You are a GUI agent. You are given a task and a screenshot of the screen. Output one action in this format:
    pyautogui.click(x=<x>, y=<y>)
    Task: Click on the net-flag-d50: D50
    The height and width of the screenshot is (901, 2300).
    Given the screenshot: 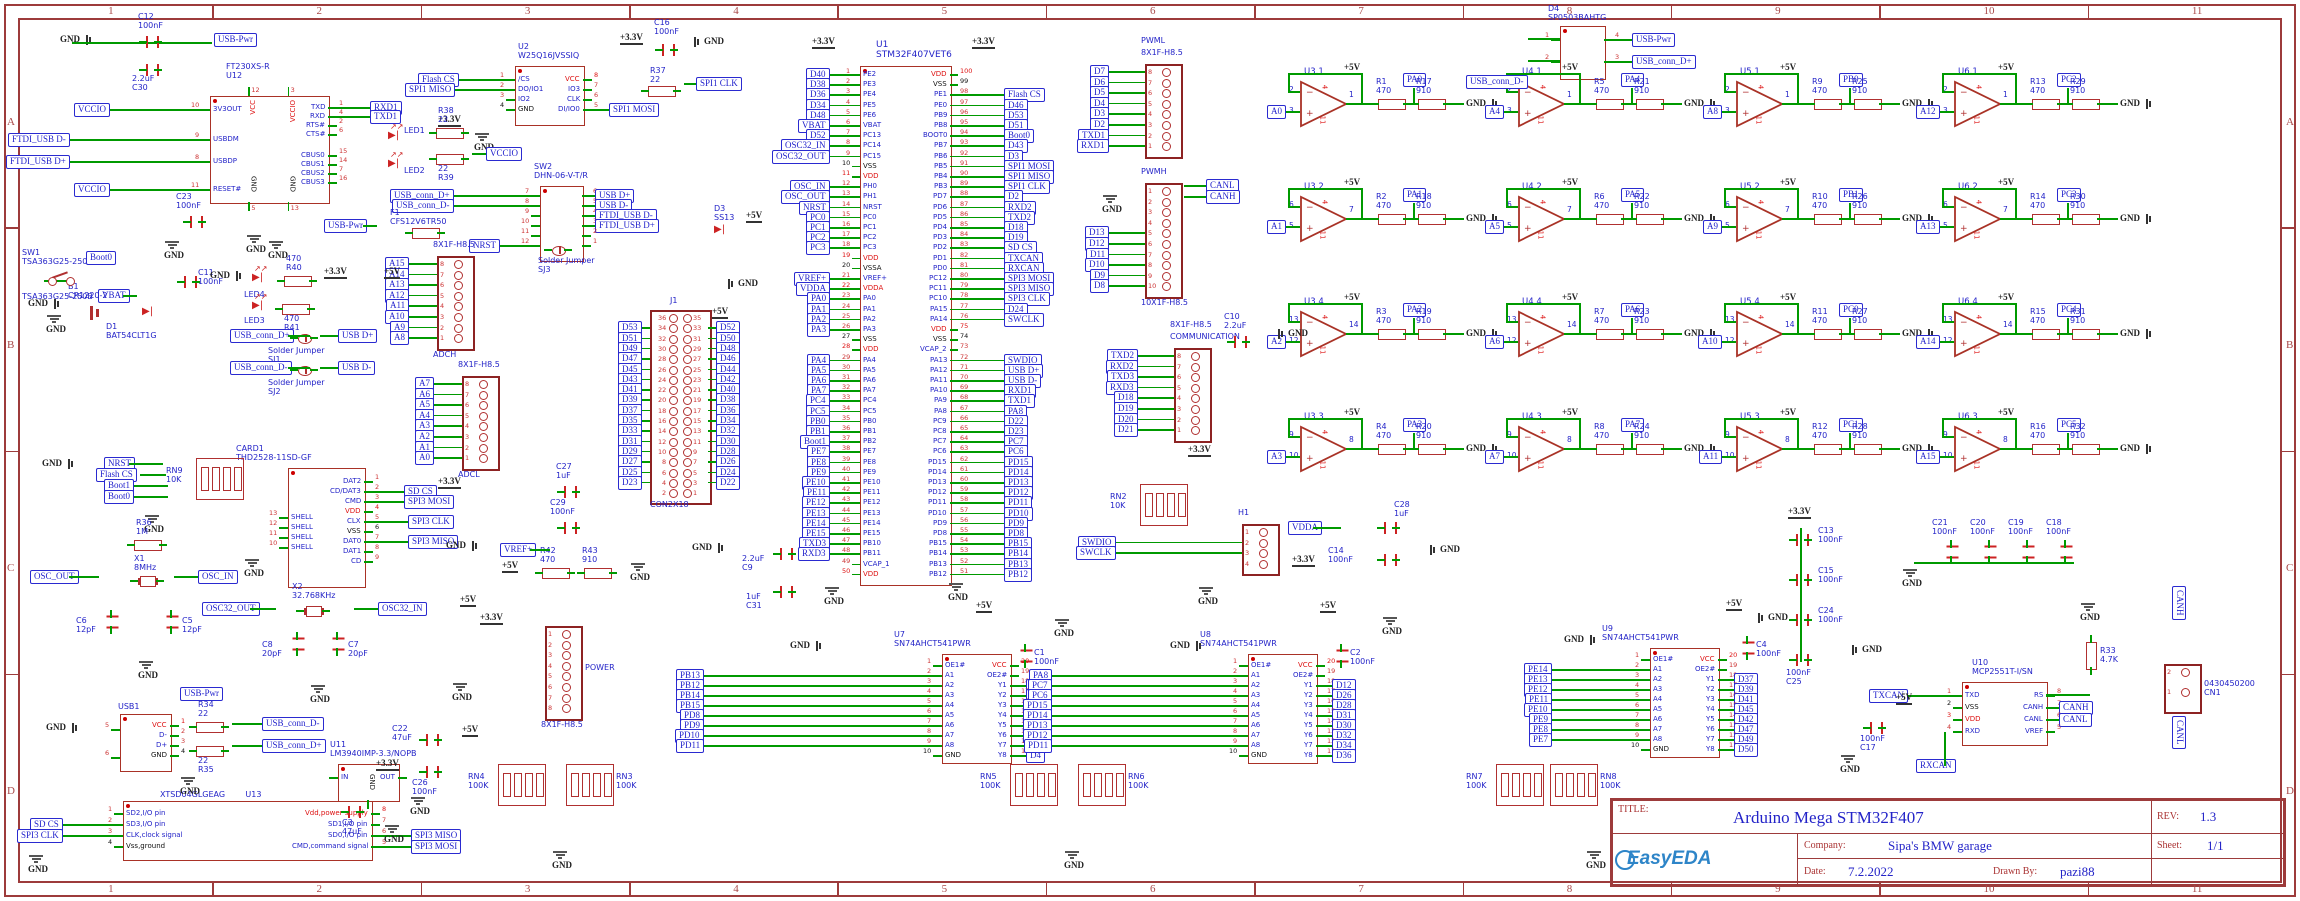 What is the action you would take?
    pyautogui.click(x=1746, y=750)
    